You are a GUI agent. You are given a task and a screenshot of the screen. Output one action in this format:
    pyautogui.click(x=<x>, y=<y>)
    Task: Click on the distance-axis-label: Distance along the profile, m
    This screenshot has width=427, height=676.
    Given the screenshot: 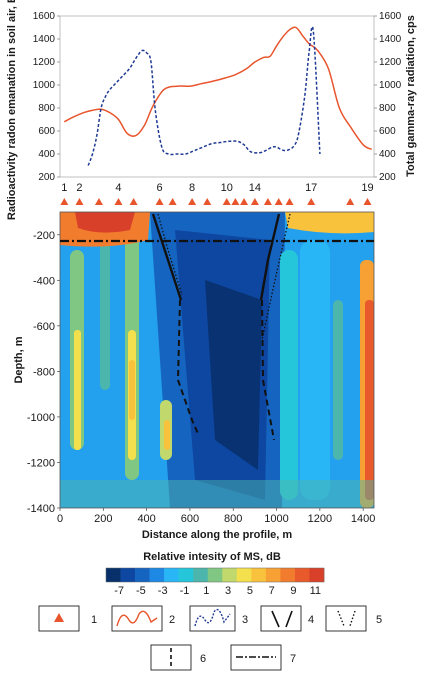 What is the action you would take?
    pyautogui.click(x=217, y=535)
    